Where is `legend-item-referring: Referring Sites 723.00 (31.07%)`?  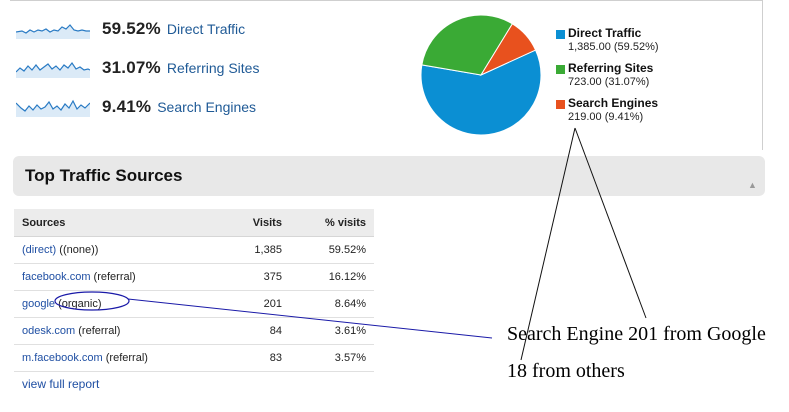
legend-item-referring: Referring Sites 723.00 (31.07%) is located at coordinates (646, 75).